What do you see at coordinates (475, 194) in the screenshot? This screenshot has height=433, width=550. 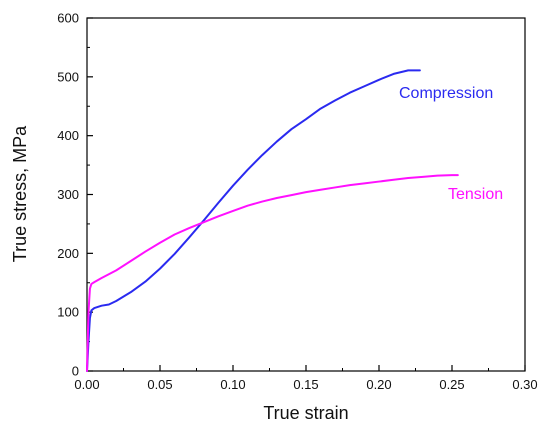 I see `series-label-tension: Tension` at bounding box center [475, 194].